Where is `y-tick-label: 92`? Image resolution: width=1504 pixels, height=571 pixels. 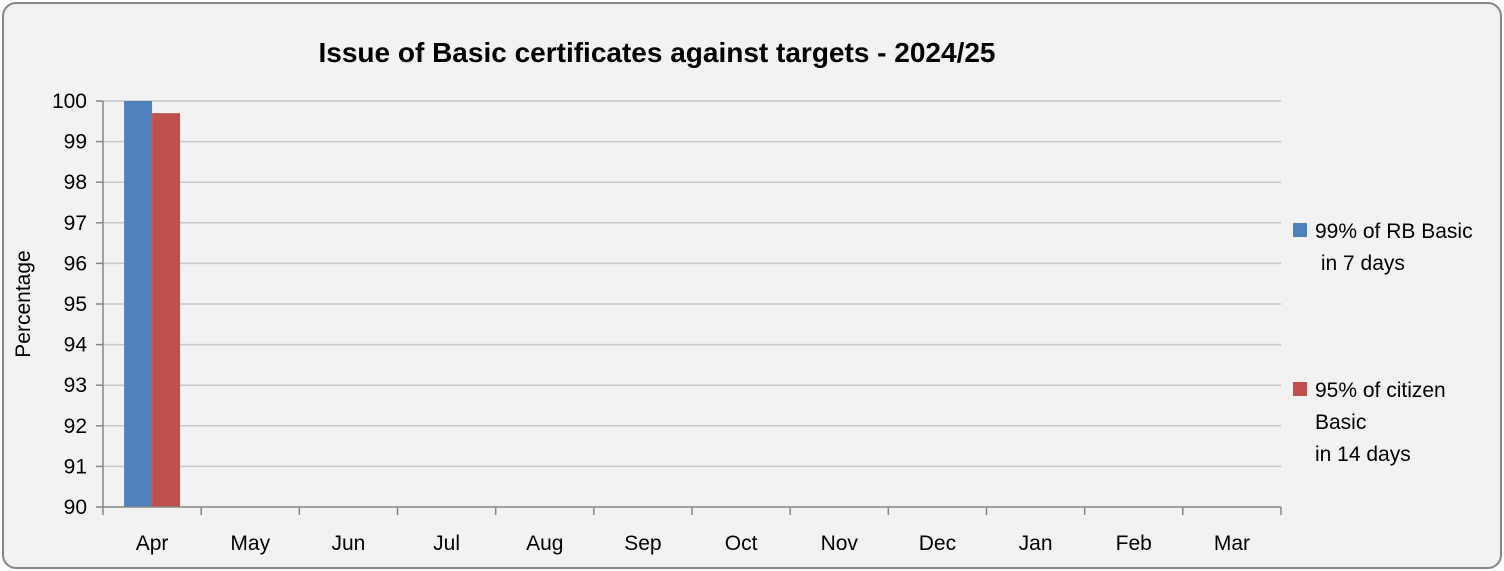
y-tick-label: 92 is located at coordinates (75, 426).